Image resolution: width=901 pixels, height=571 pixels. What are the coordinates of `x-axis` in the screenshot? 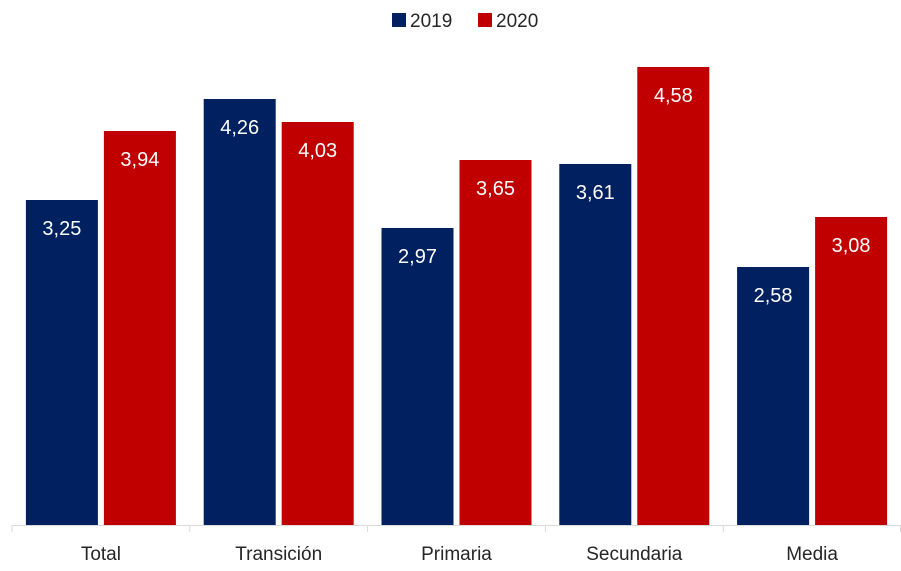 It's located at (456, 528).